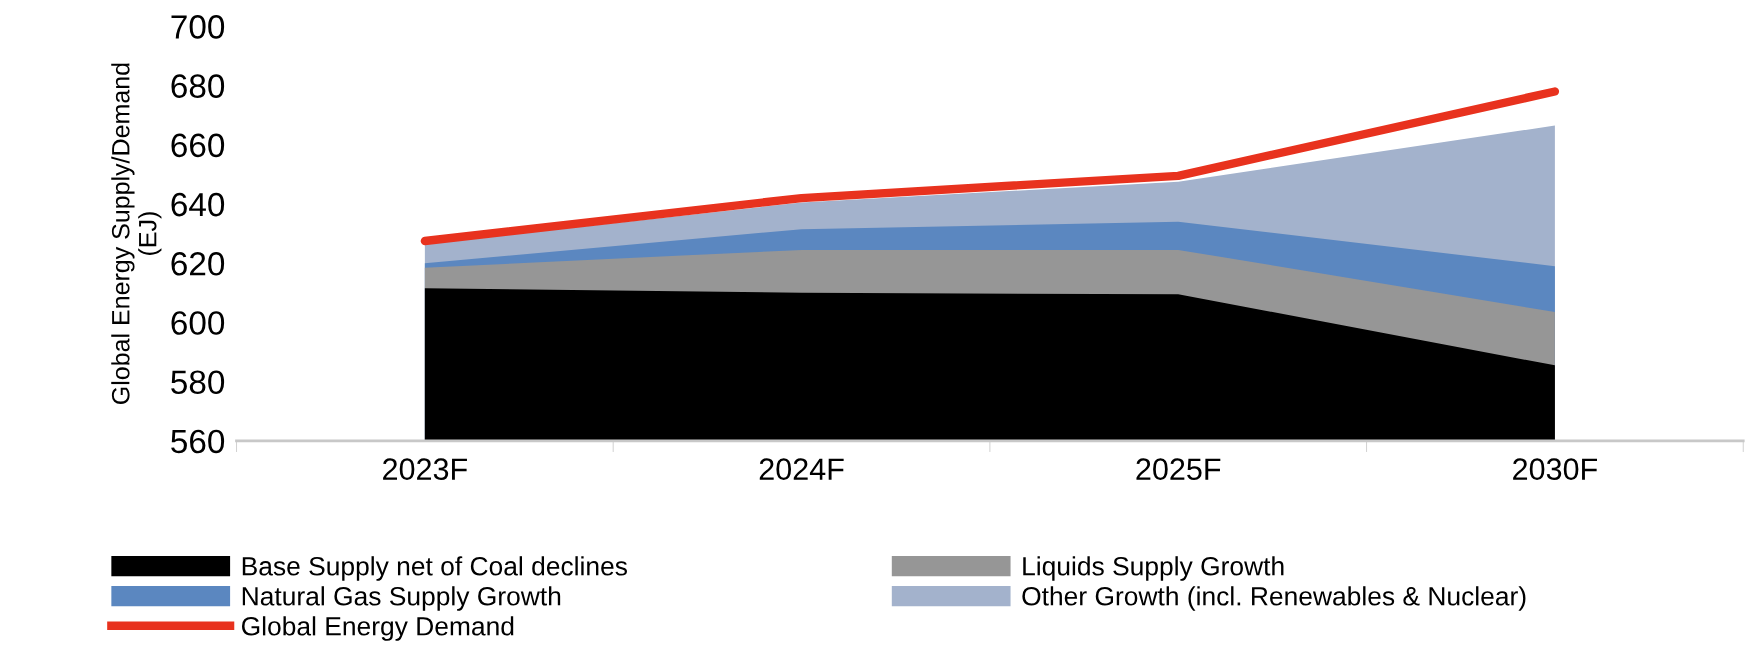  Describe the element at coordinates (434, 568) in the screenshot. I see `legend-label: Base Supply net of Coal declines` at that location.